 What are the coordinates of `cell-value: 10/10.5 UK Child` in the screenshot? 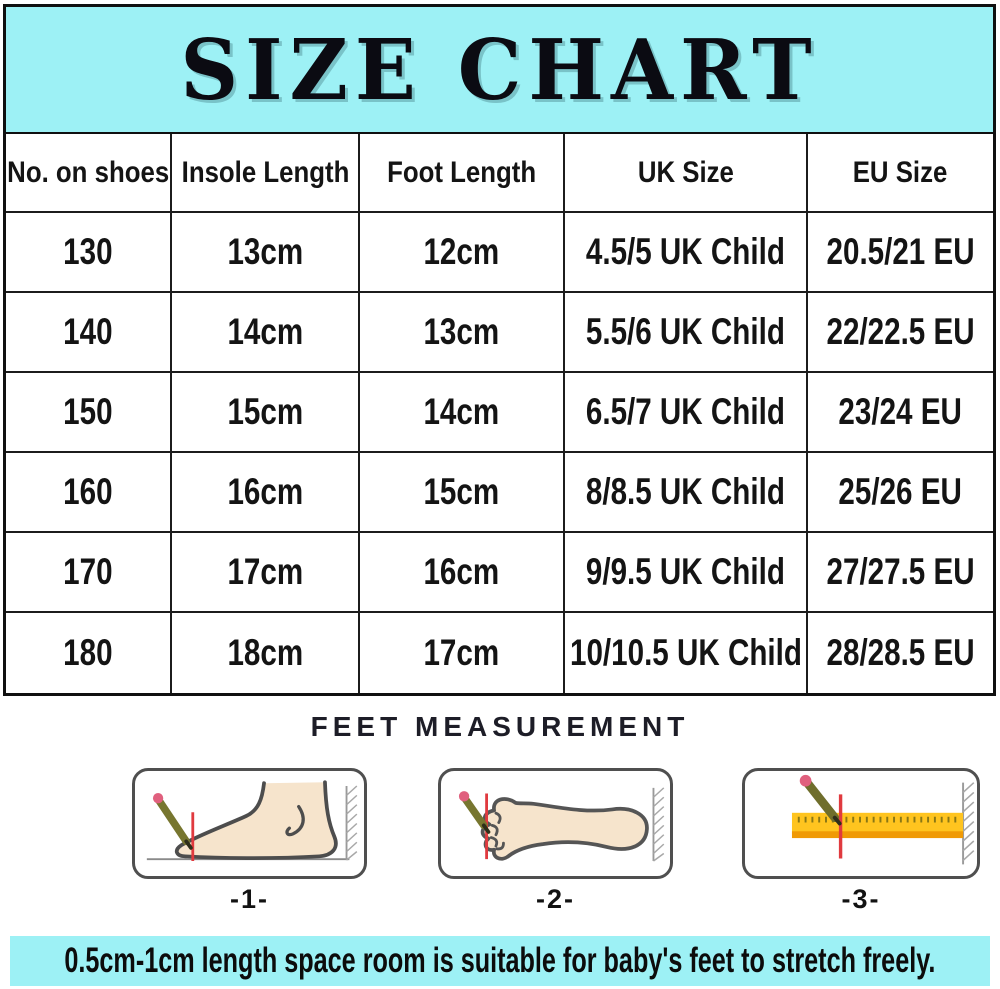 It's located at (685, 652).